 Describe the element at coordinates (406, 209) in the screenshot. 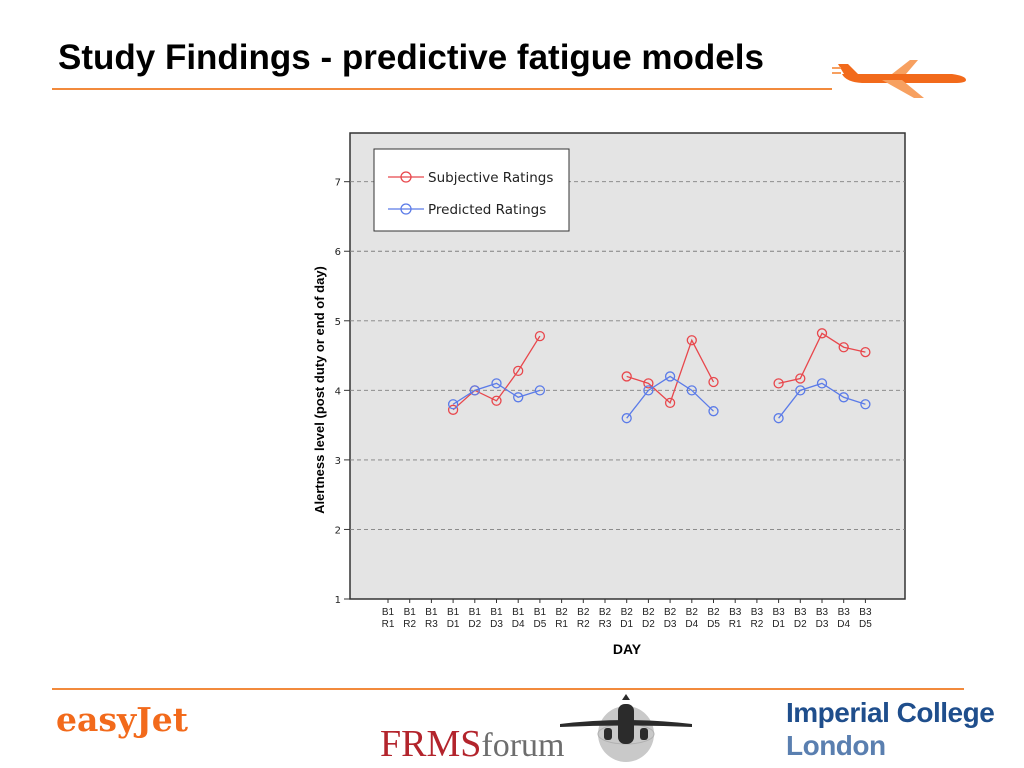

I see `legend-marker-predicted` at that location.